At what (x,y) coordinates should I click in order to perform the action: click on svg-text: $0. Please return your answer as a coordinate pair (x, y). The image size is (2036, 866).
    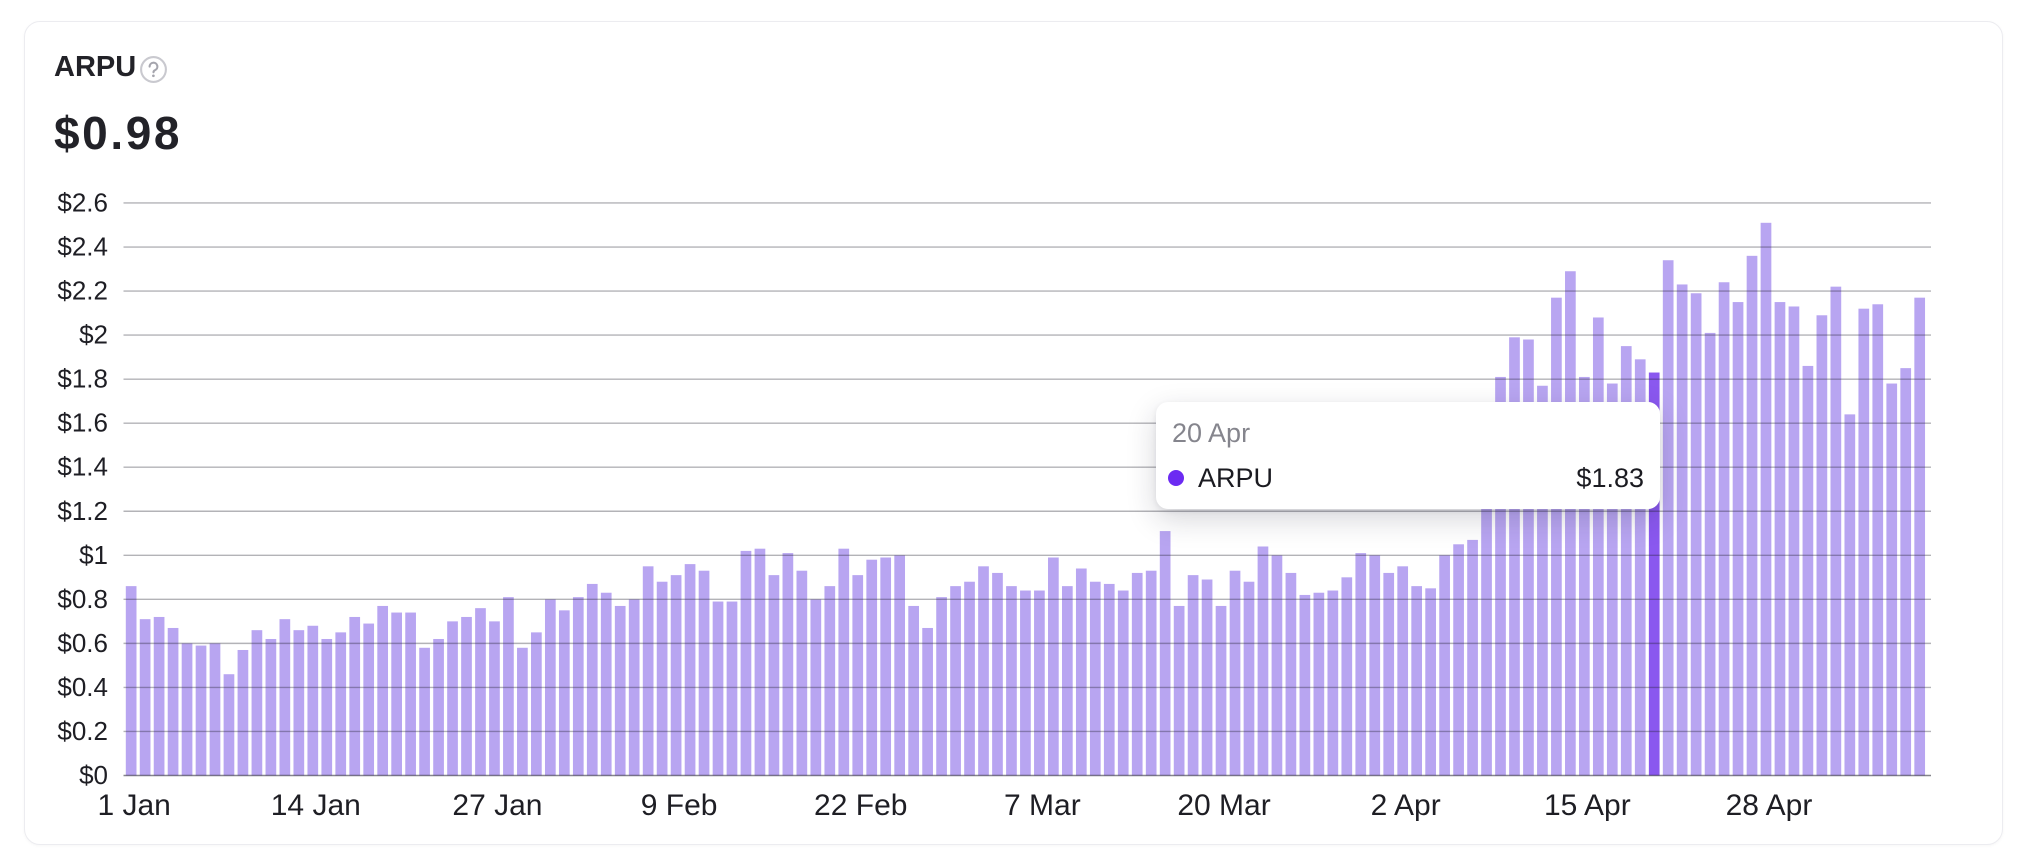
    Looking at the image, I should click on (93, 775).